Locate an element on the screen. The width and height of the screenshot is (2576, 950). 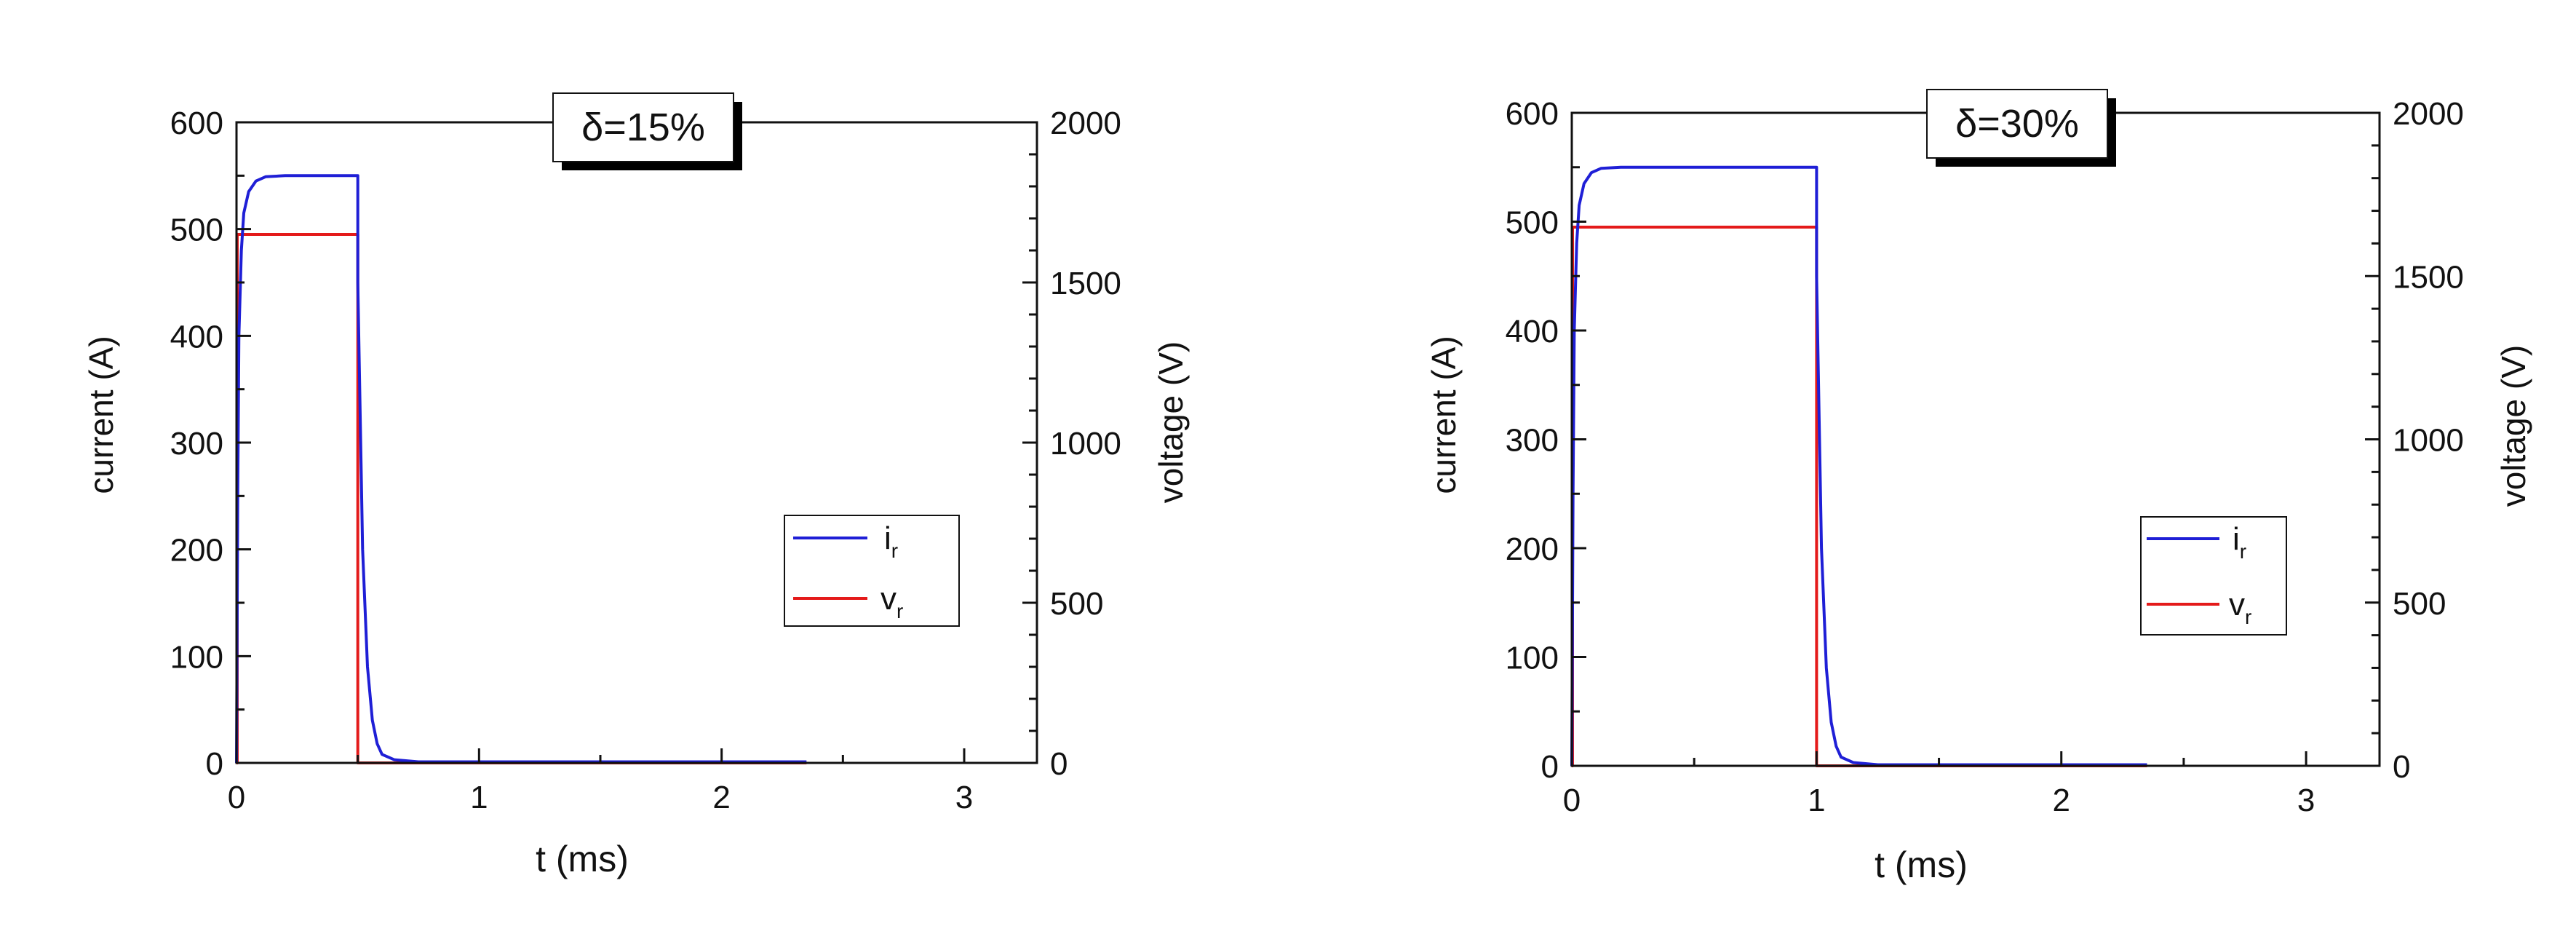
chart-title: δ=30% is located at coordinates (2017, 124).